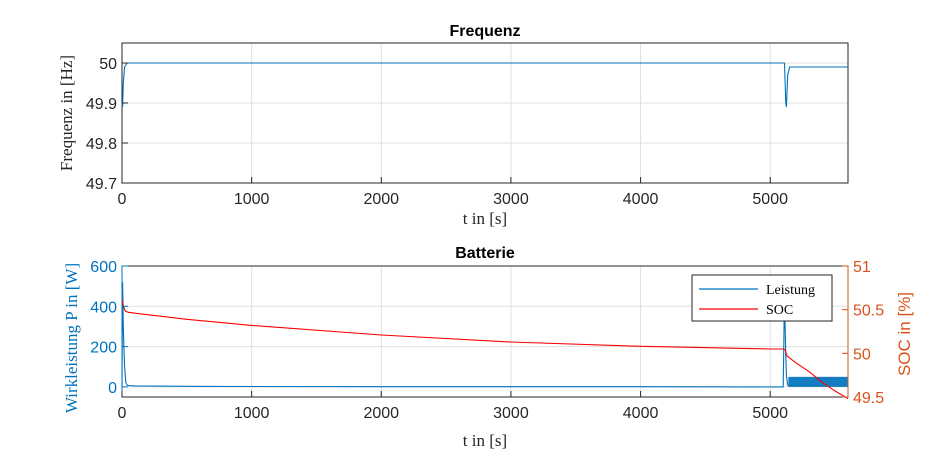 Image resolution: width=938 pixels, height=469 pixels. I want to click on battery-legend: Leistung SOC, so click(762, 298).